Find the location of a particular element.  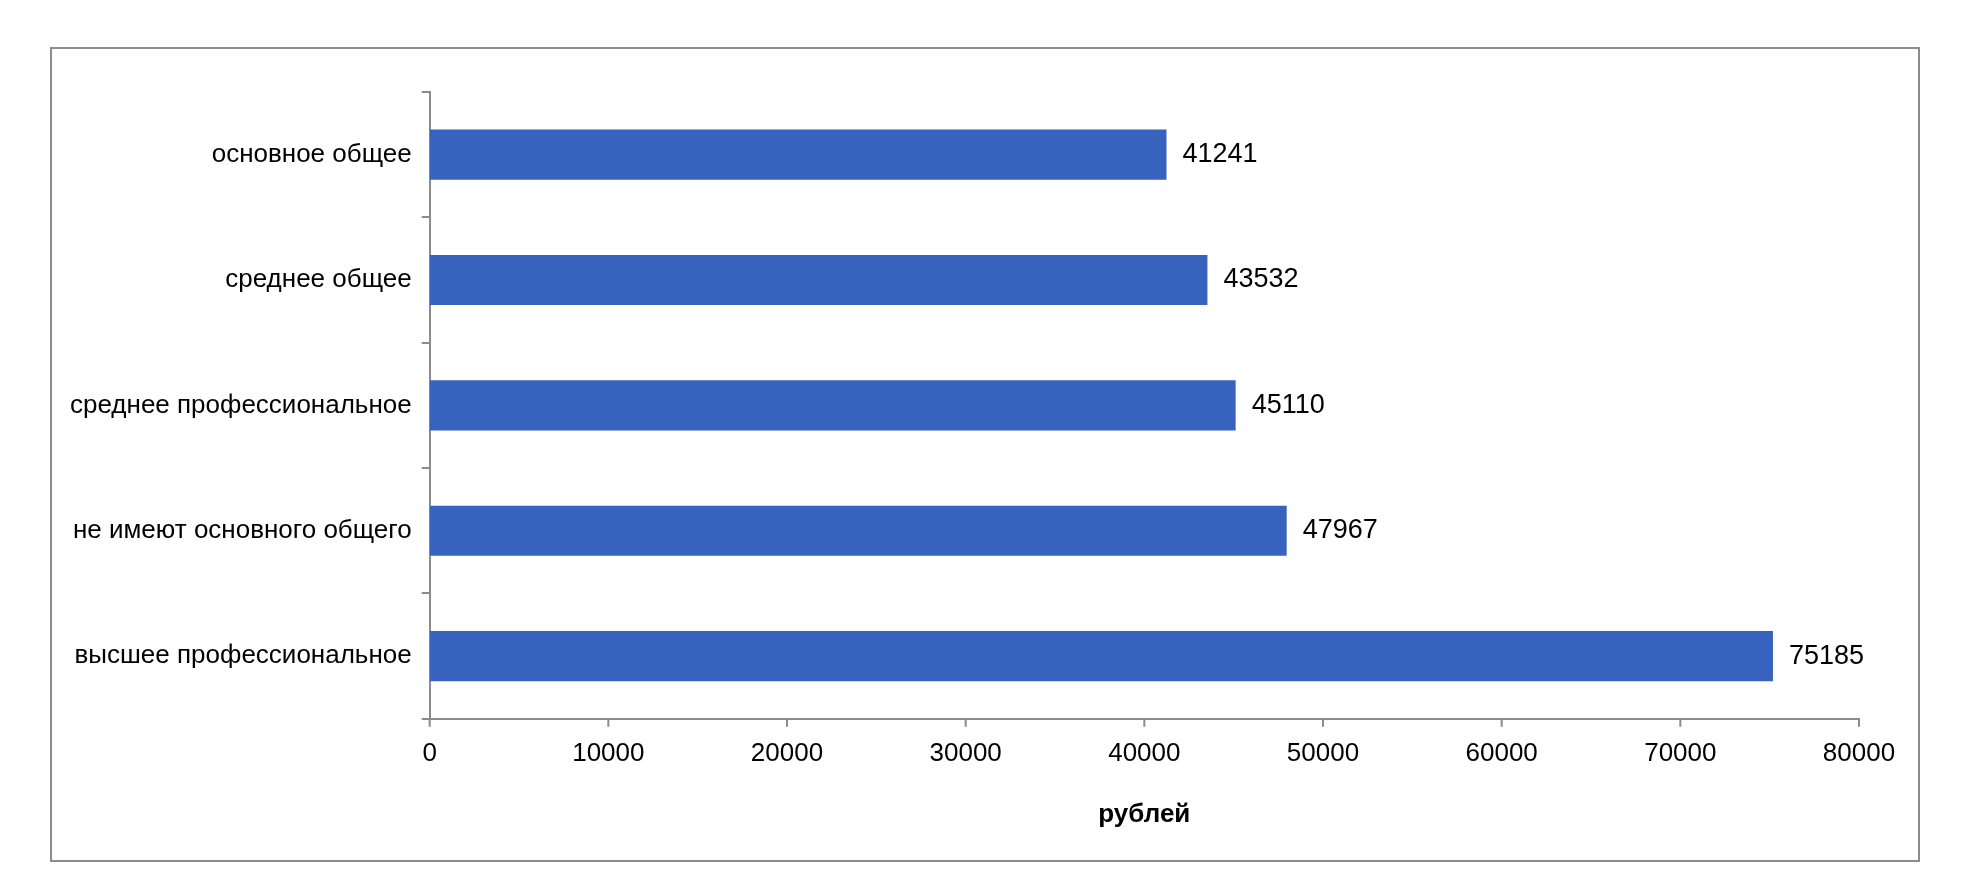

x-tick-label: 60000 is located at coordinates (1501, 751).